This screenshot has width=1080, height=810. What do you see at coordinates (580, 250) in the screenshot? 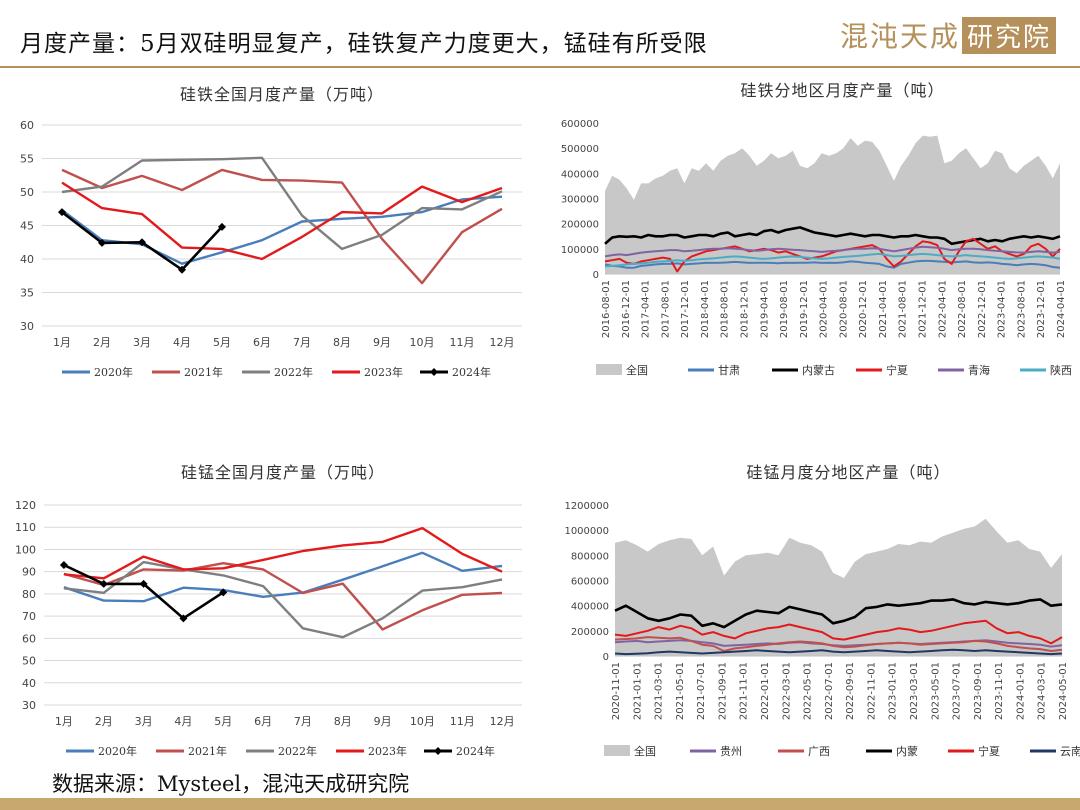
I see `y-tick-label: 100000` at bounding box center [580, 250].